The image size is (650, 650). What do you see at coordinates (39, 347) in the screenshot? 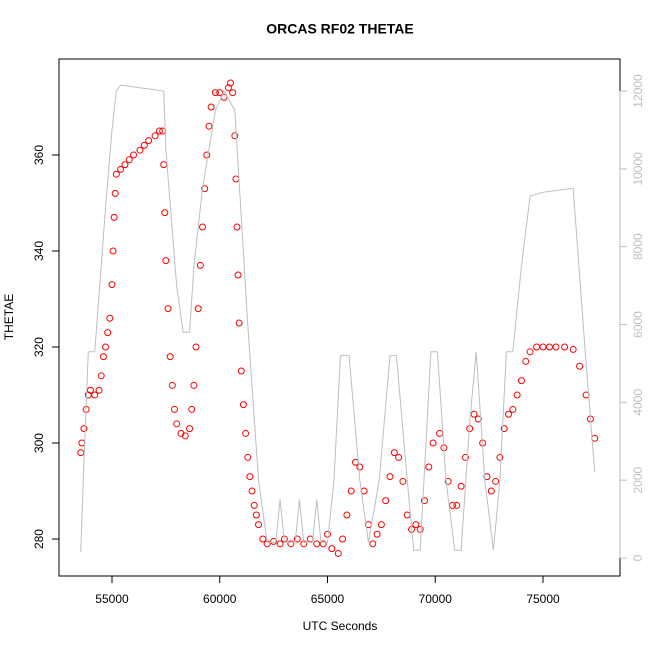
I see `y-tick-label: 320` at bounding box center [39, 347].